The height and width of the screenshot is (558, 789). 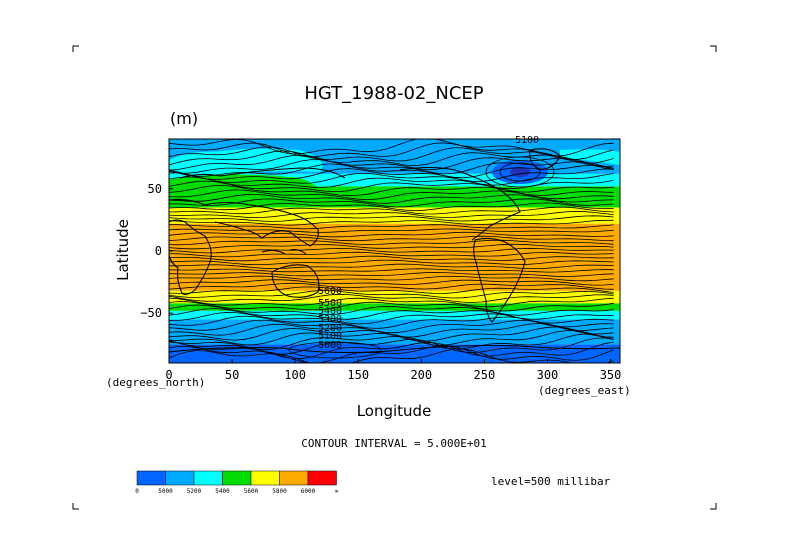 What do you see at coordinates (165, 491) in the screenshot?
I see `colorbar-tick-label: 5000` at bounding box center [165, 491].